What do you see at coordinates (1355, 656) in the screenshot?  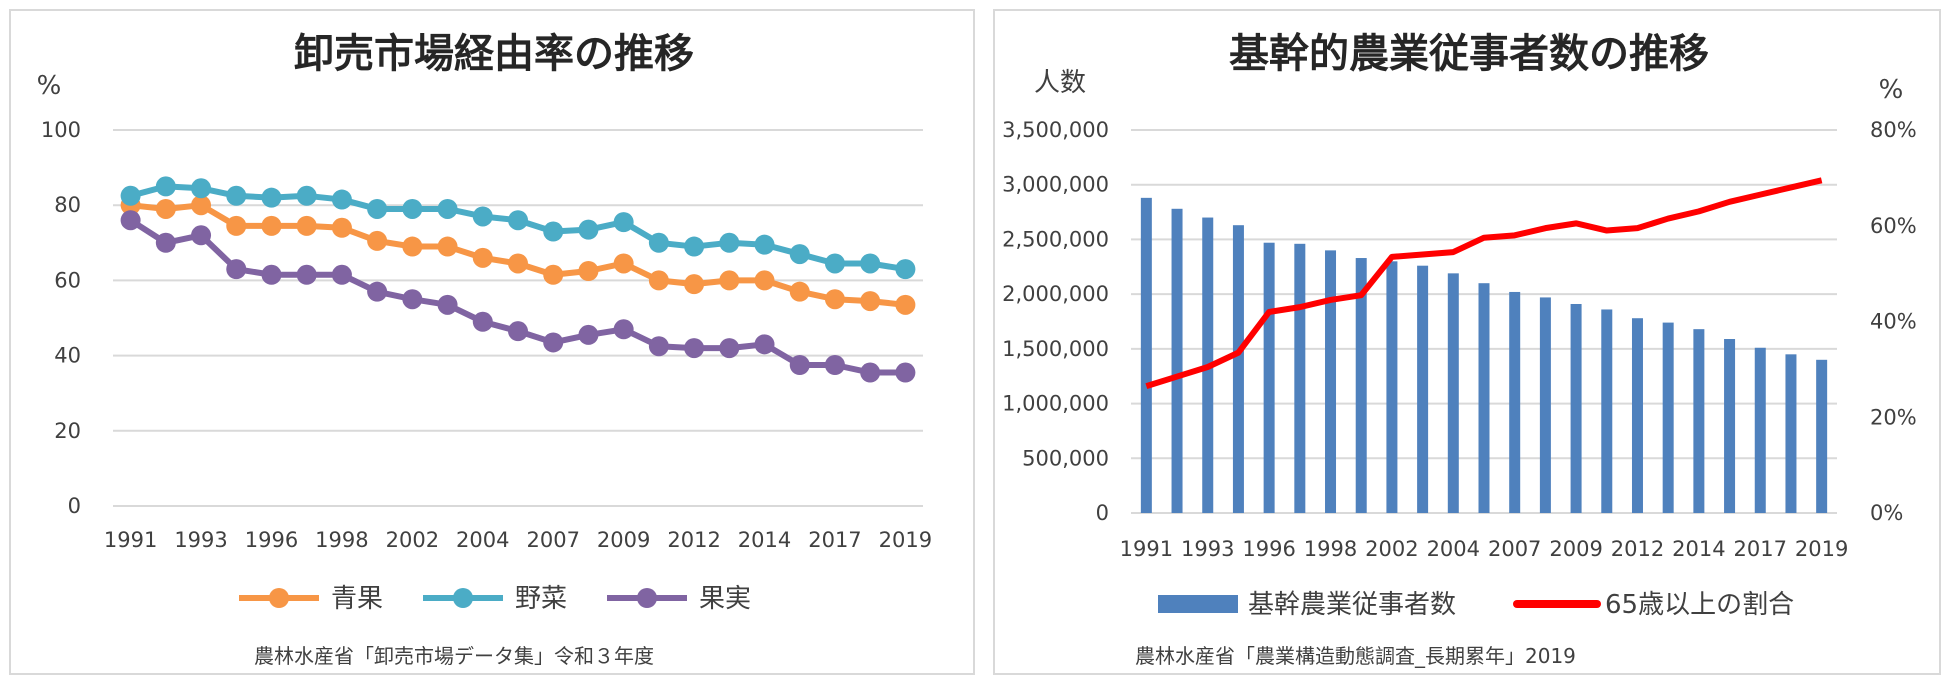 I see `chart-source: 農林水産省「農業構造動態調査_長期累年」2019` at bounding box center [1355, 656].